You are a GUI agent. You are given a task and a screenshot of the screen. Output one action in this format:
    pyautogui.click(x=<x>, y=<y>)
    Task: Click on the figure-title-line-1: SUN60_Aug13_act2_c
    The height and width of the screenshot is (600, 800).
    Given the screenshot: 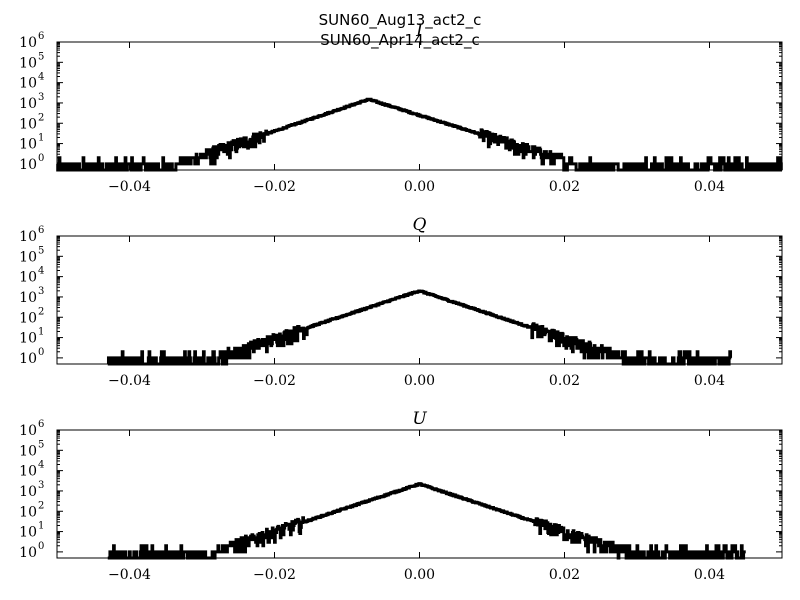 What is the action you would take?
    pyautogui.click(x=400, y=20)
    